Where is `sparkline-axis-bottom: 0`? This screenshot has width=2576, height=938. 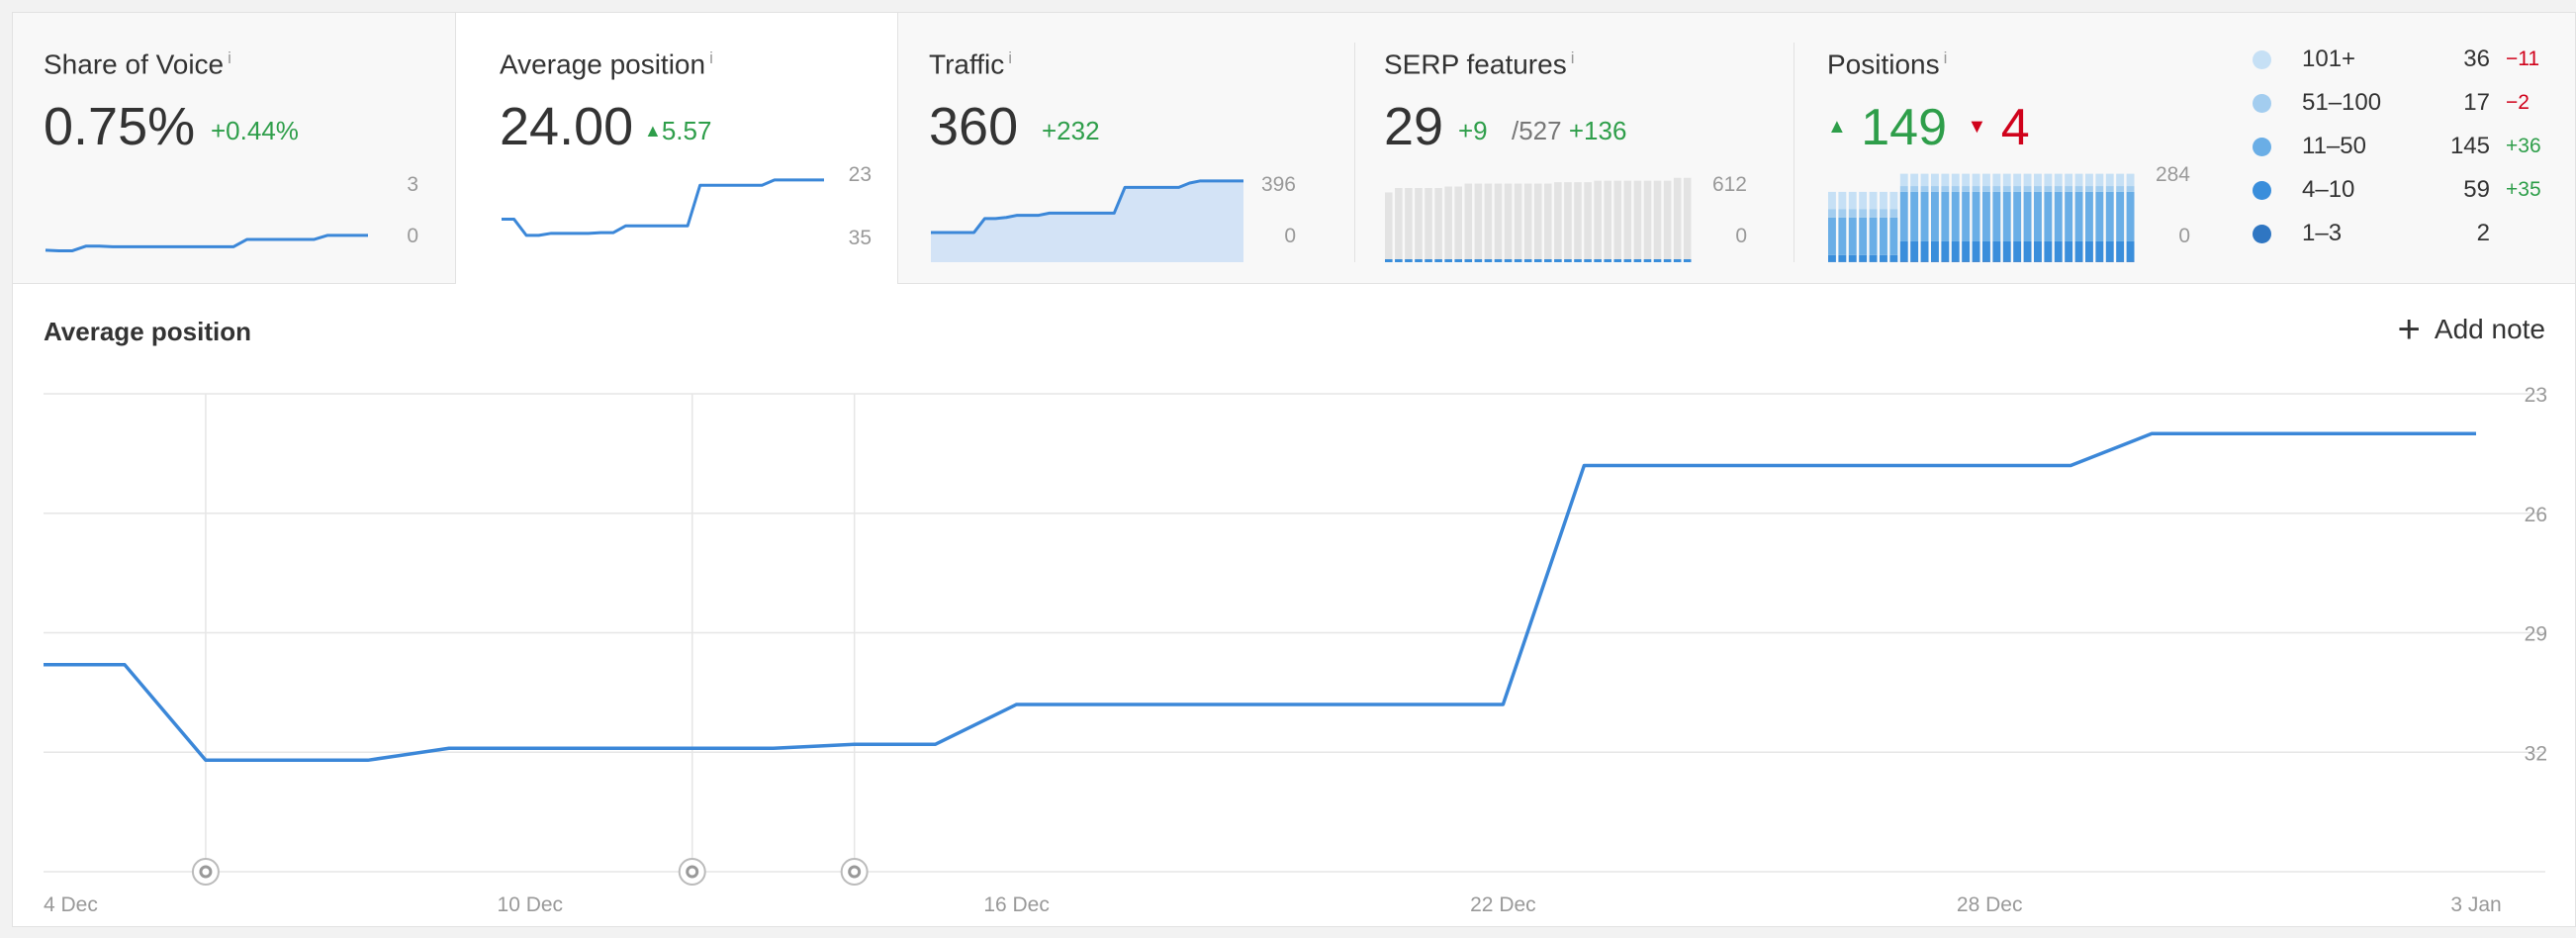
sparkline-axis-bottom: 0 is located at coordinates (412, 236).